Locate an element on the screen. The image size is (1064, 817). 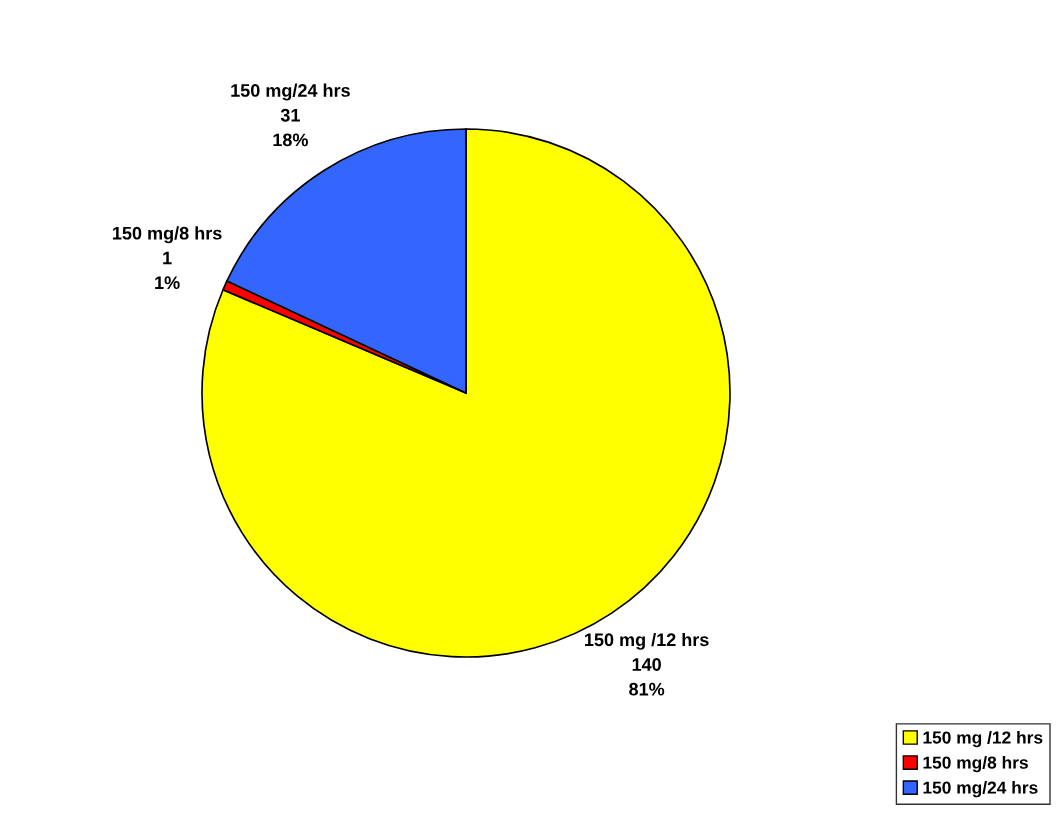
slice-label: 150 mg/24 hrs is located at coordinates (290, 92).